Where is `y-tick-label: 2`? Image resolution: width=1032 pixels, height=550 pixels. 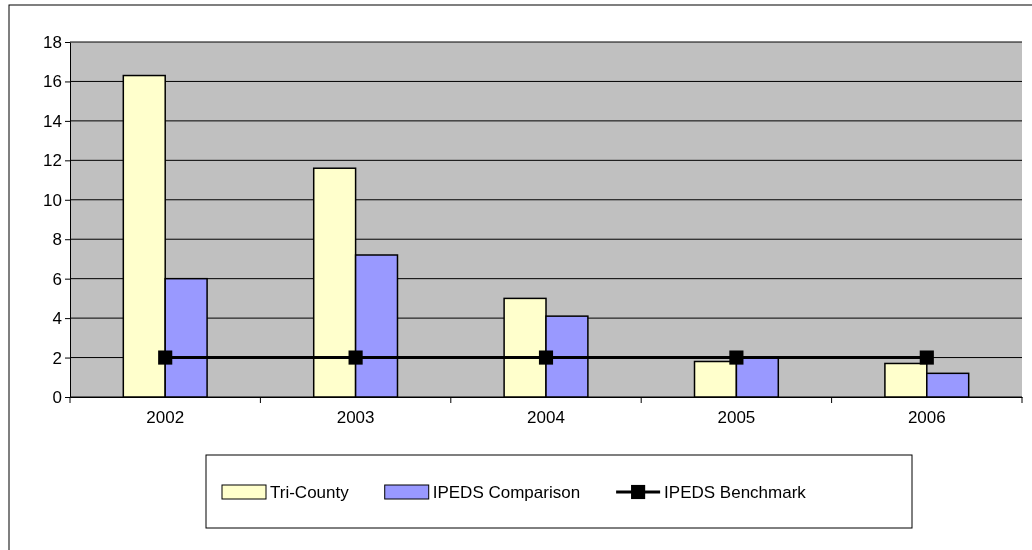
y-tick-label: 2 is located at coordinates (57, 358).